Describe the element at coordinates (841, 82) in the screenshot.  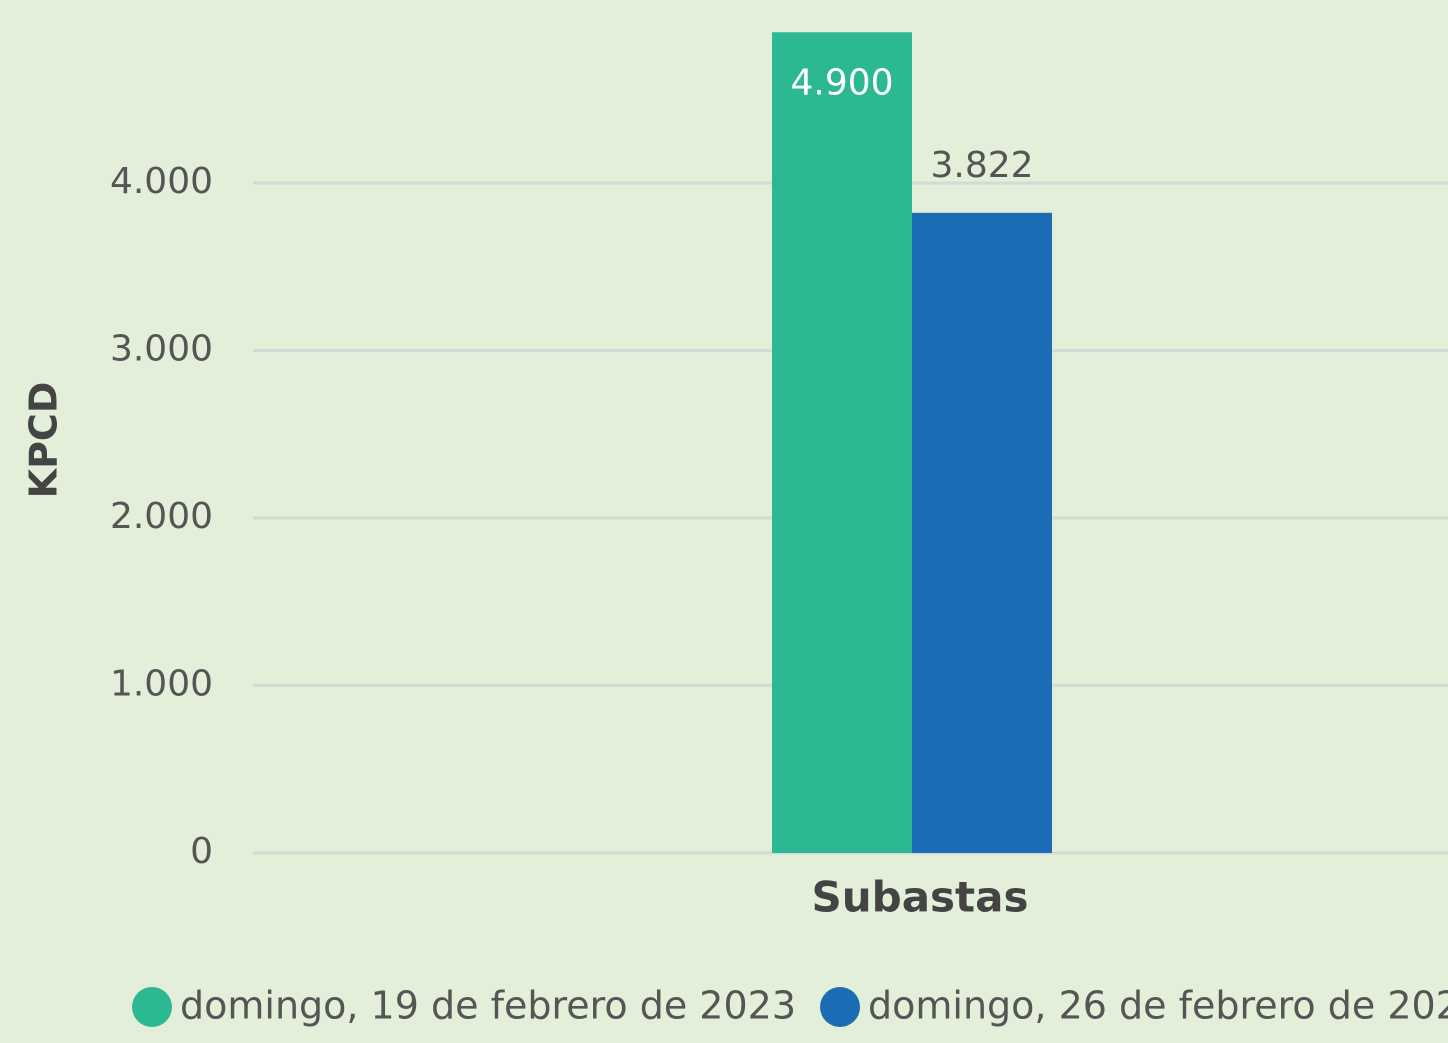
I see `data-label: 4.900` at that location.